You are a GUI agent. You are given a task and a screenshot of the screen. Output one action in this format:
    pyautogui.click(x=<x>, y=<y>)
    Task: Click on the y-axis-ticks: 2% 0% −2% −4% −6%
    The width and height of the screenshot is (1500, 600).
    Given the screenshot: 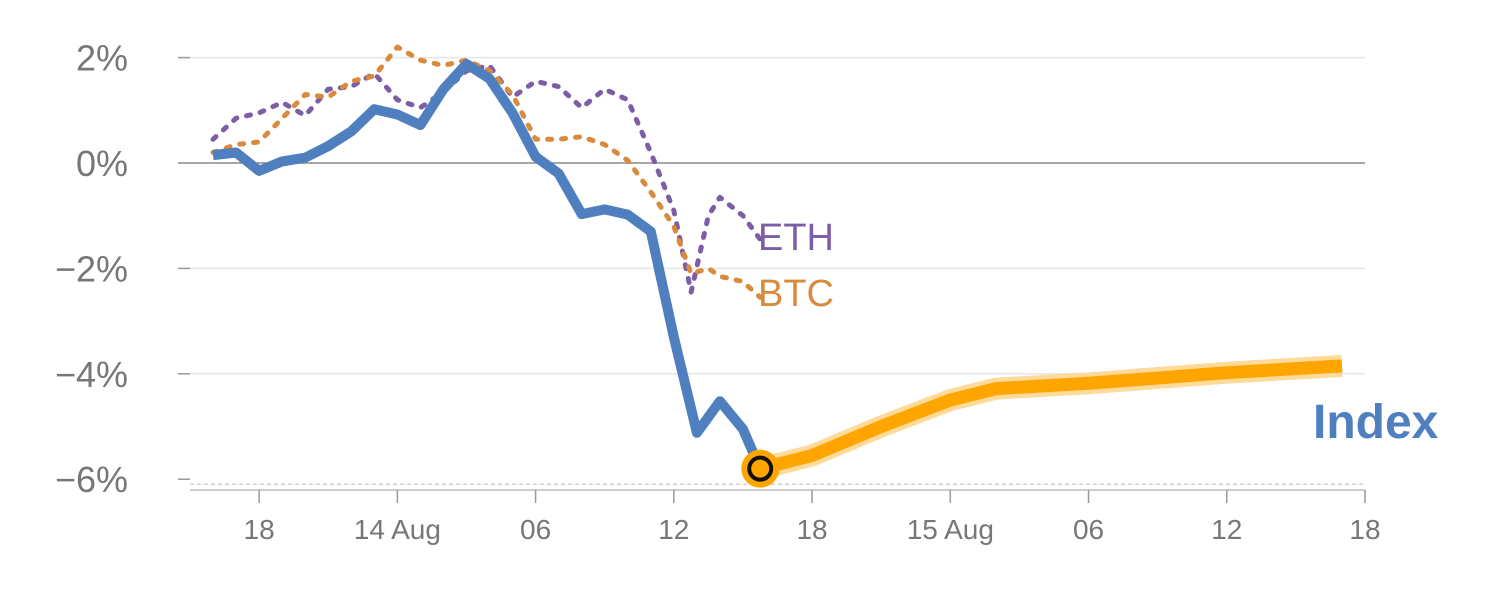 What is the action you would take?
    pyautogui.click(x=91, y=269)
    